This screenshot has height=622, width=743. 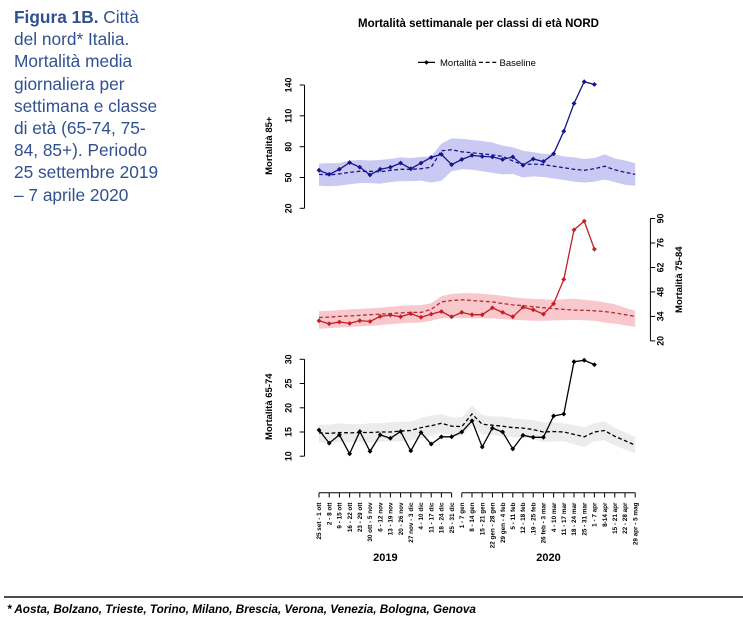 I want to click on svg-text: 2019, so click(x=385, y=558).